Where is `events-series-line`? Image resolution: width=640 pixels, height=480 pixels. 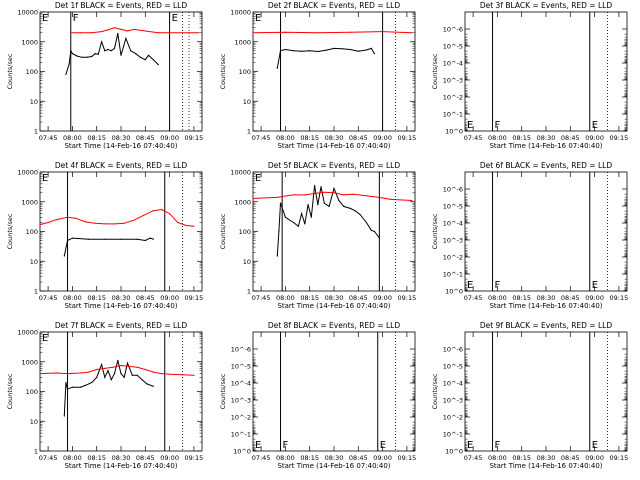
events-series-line is located at coordinates (112, 54).